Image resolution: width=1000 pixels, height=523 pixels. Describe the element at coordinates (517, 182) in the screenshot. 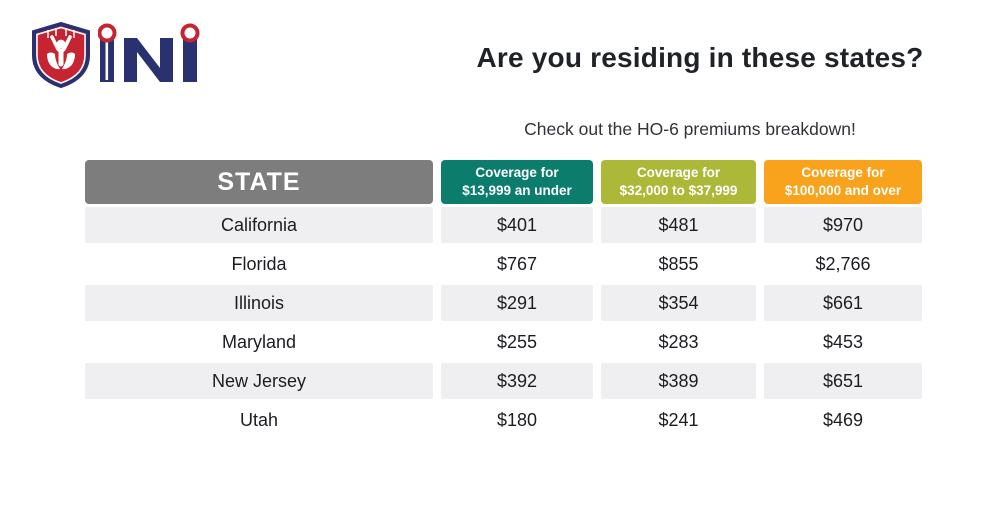

I see `column-header-coverage-low: Coverage for $13,999 an under` at that location.